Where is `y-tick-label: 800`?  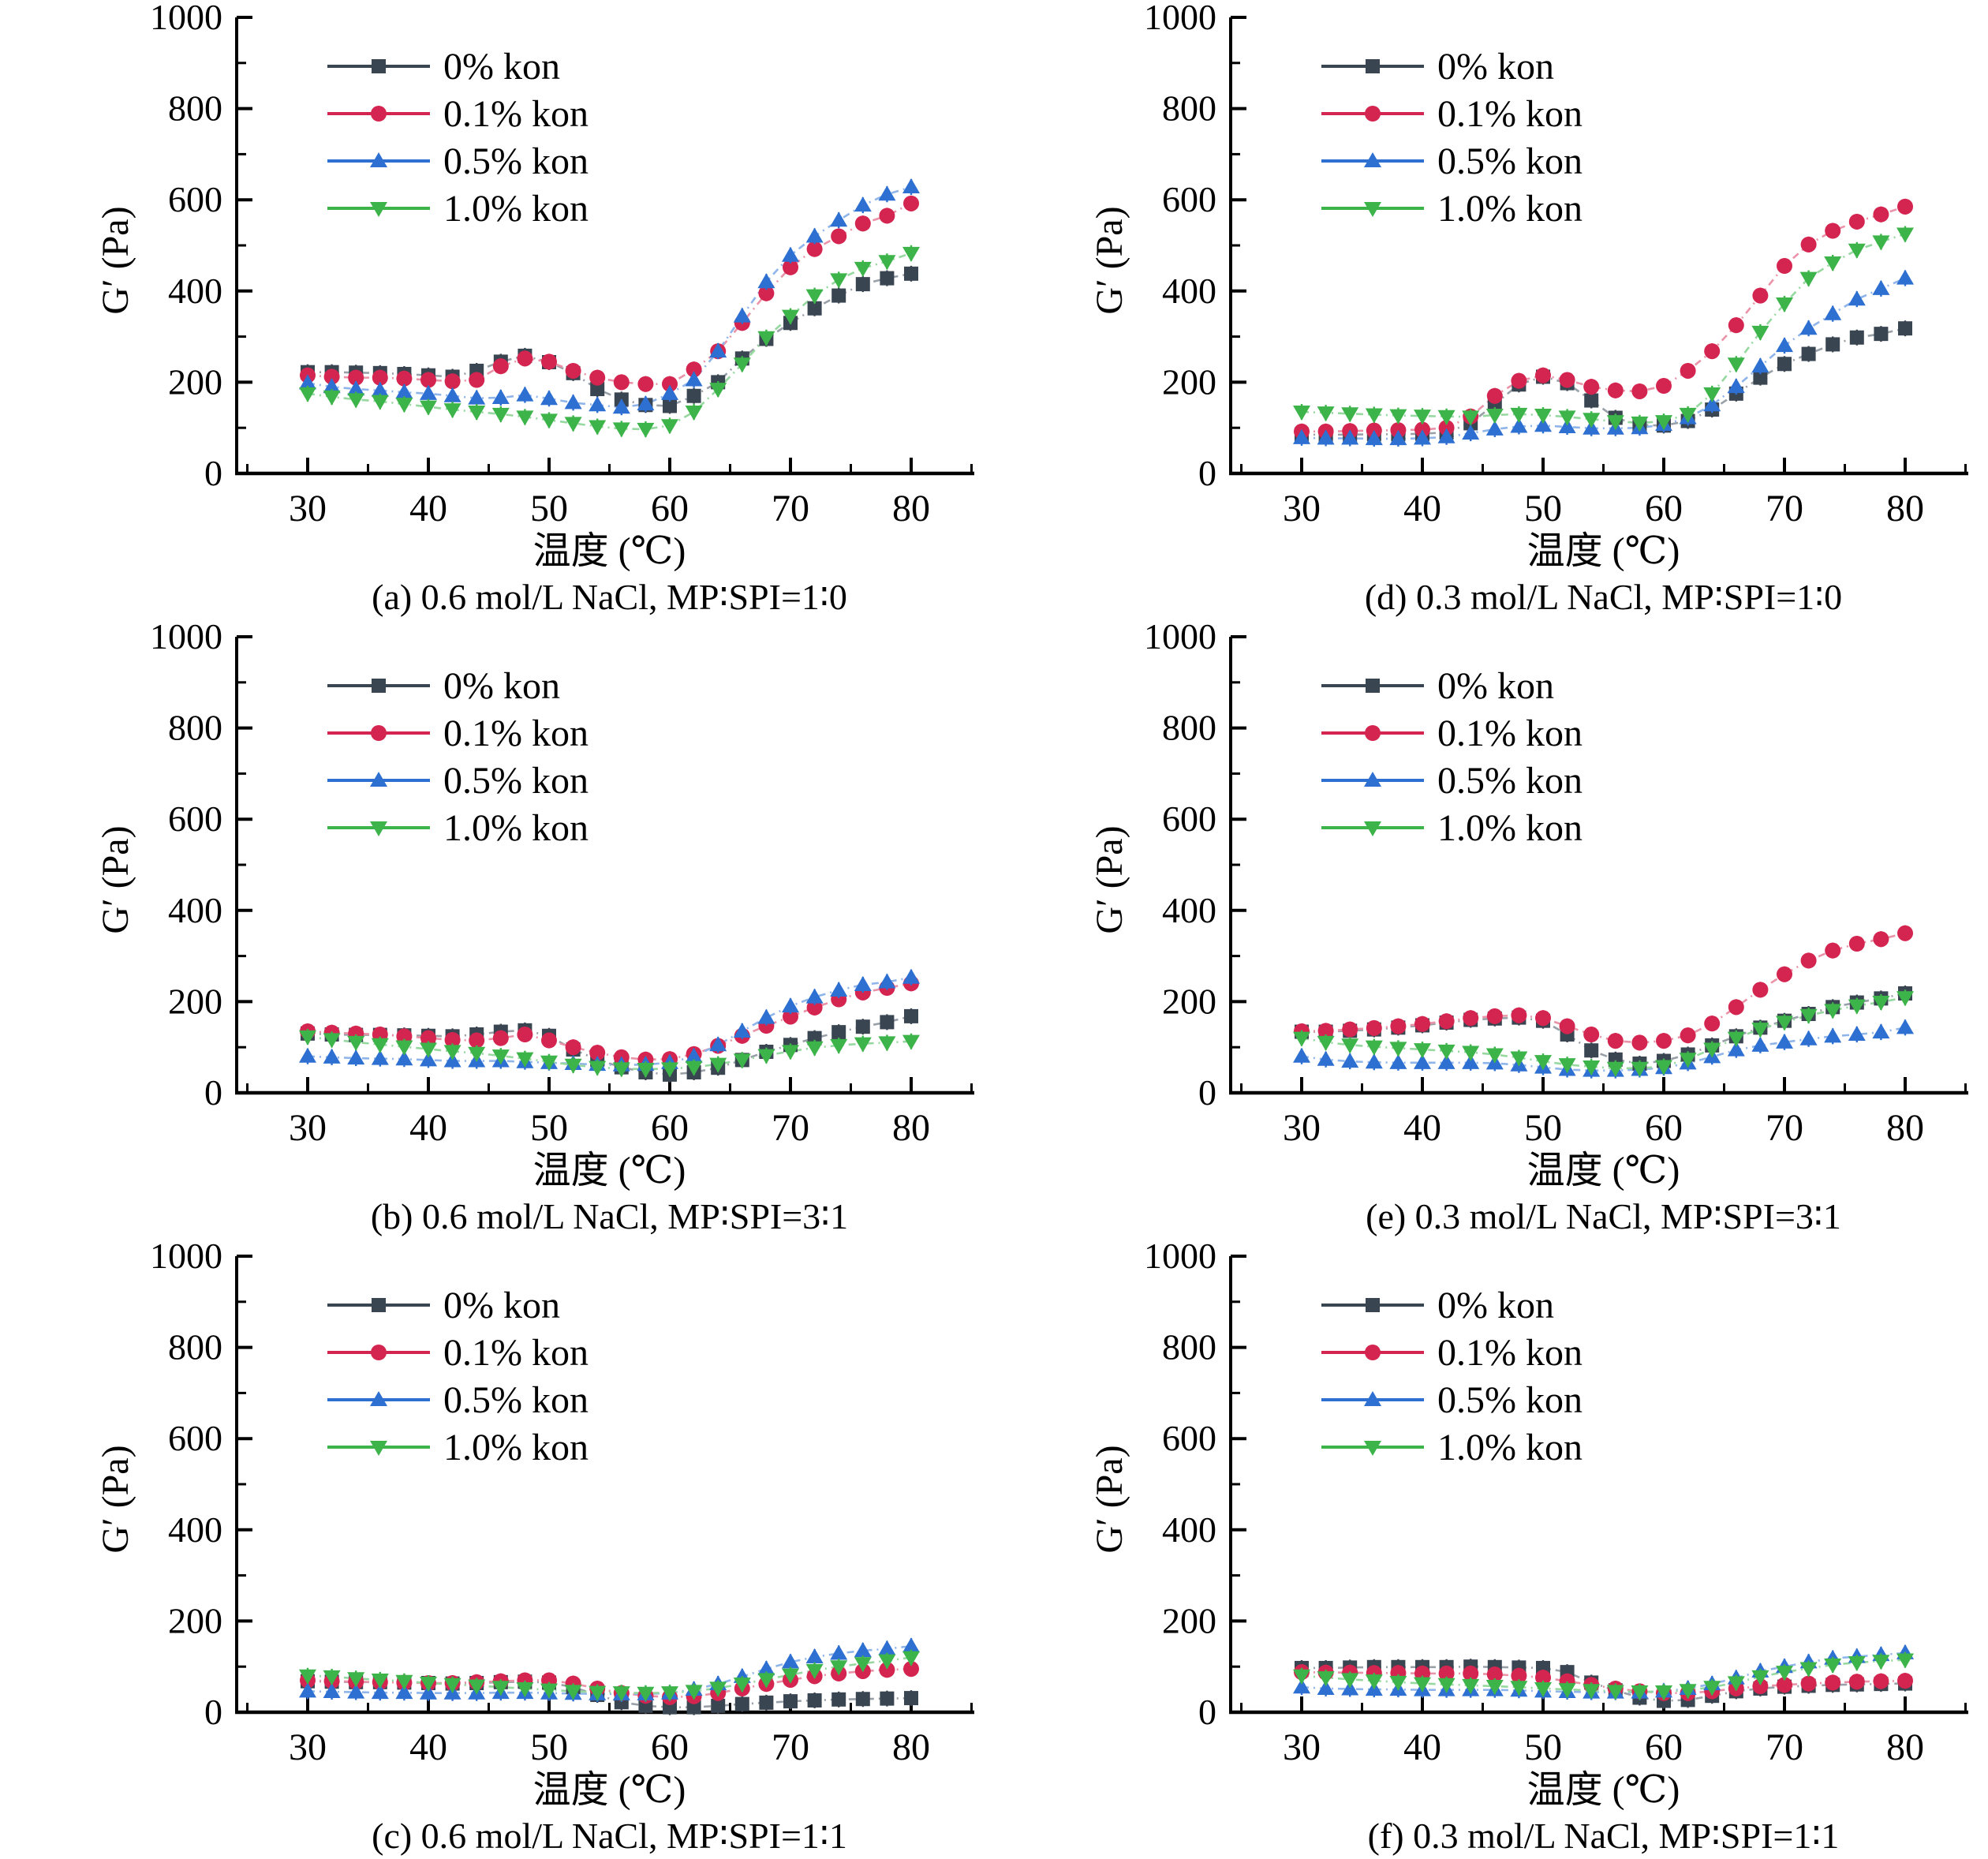
y-tick-label: 800 is located at coordinates (1189, 109).